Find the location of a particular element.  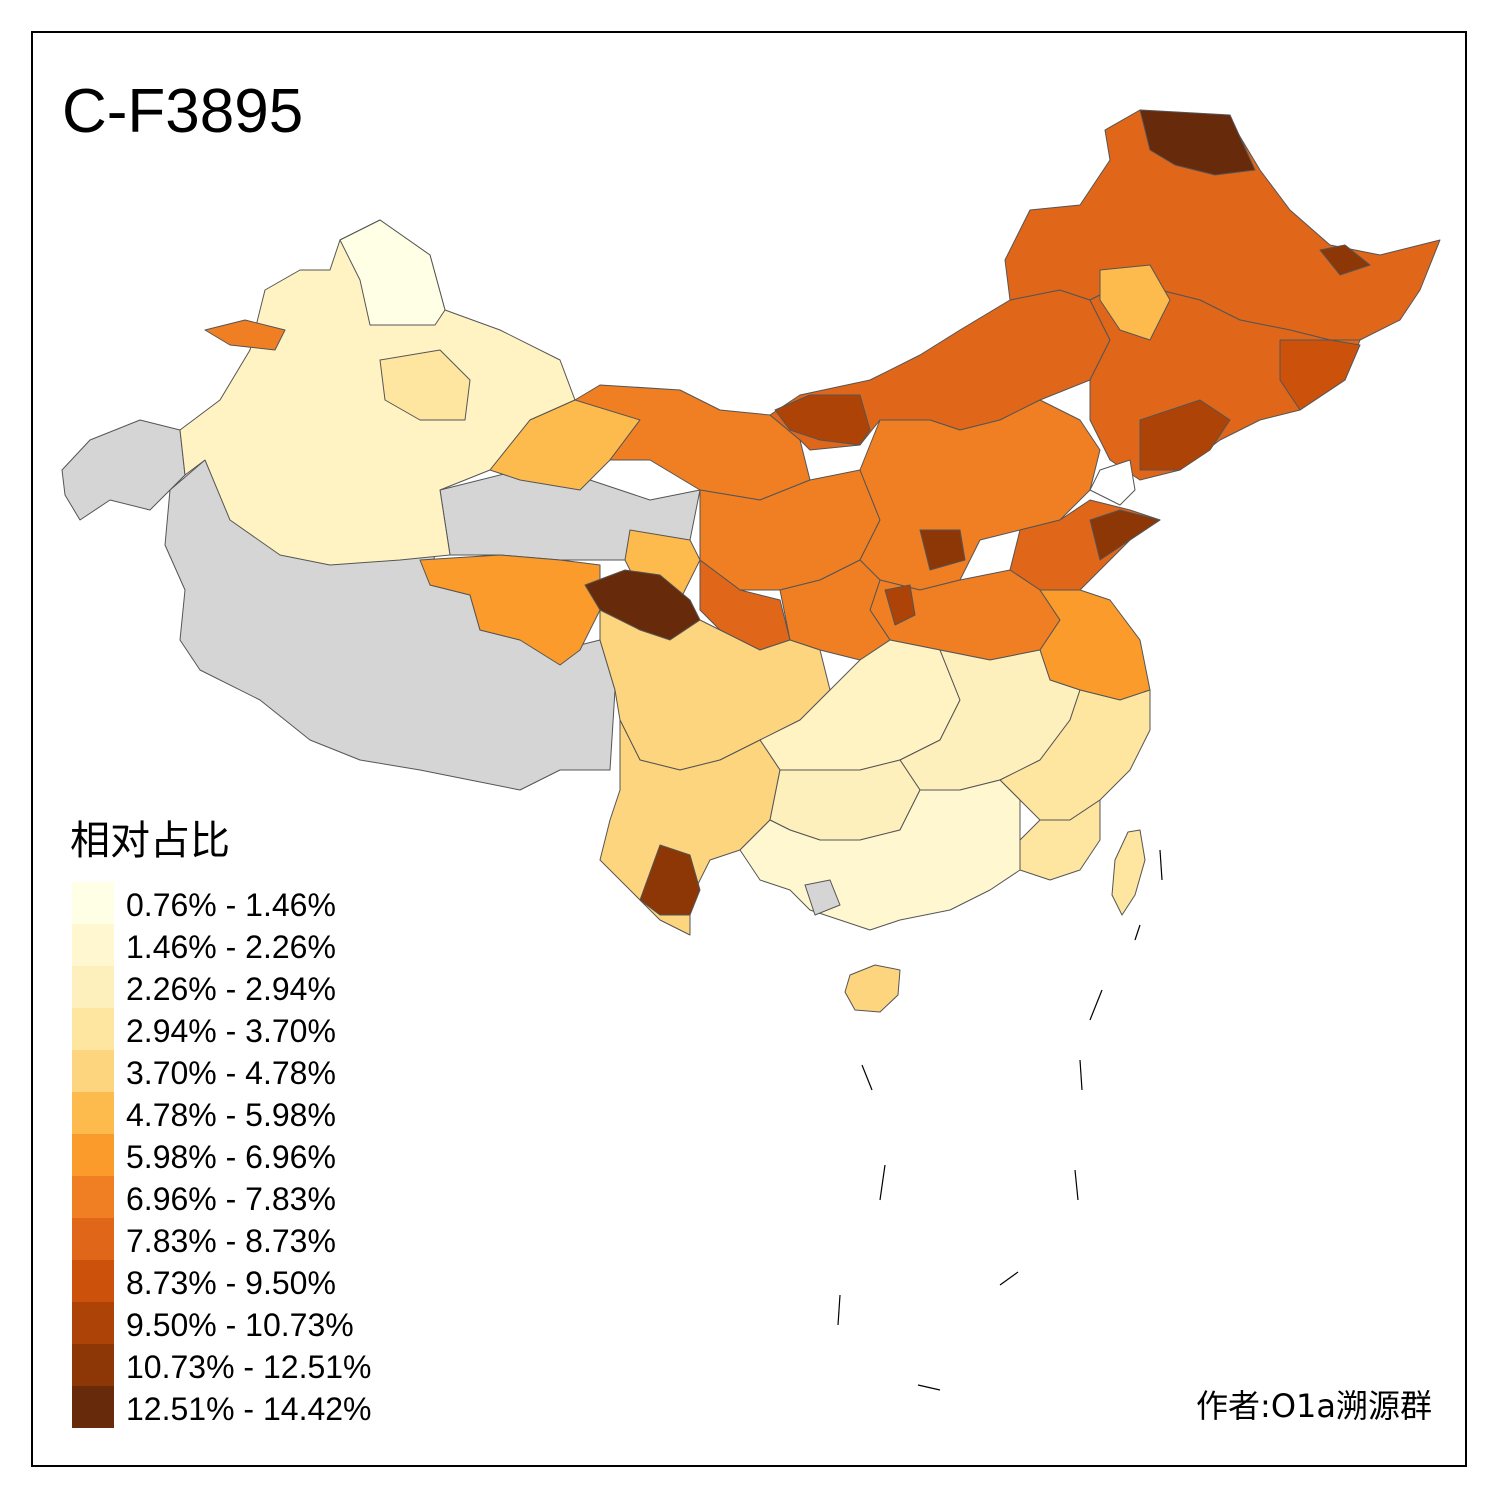

region-liaodong-bohai is located at coordinates (1112, 482).